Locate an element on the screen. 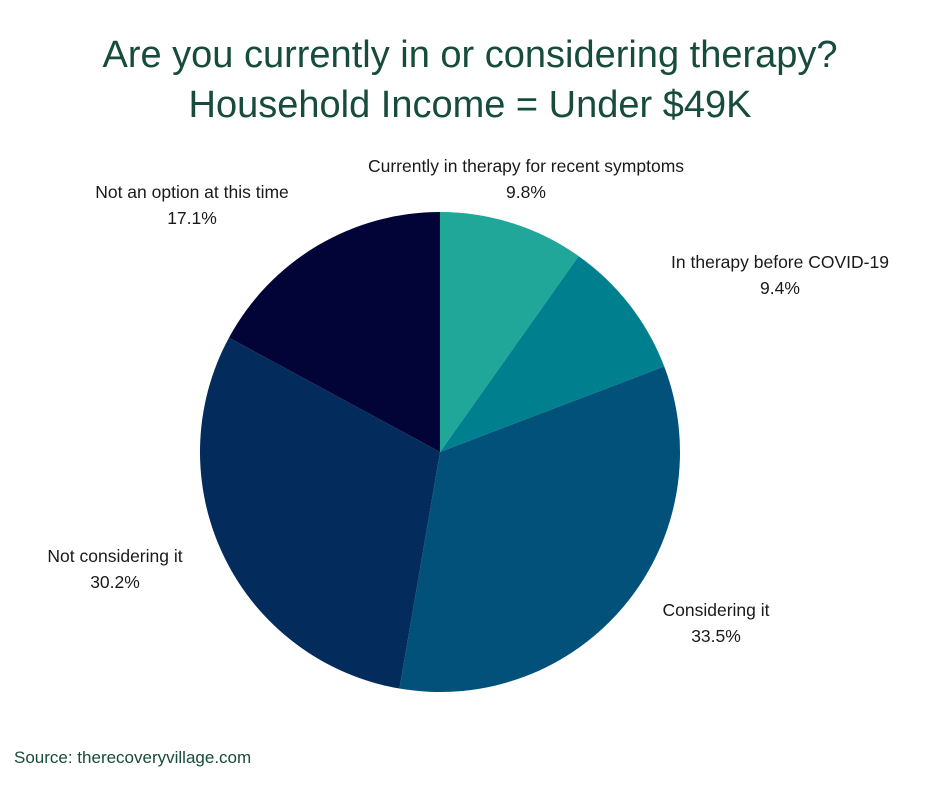 The width and height of the screenshot is (940, 788). slice-value-label: 33.5% is located at coordinates (716, 636).